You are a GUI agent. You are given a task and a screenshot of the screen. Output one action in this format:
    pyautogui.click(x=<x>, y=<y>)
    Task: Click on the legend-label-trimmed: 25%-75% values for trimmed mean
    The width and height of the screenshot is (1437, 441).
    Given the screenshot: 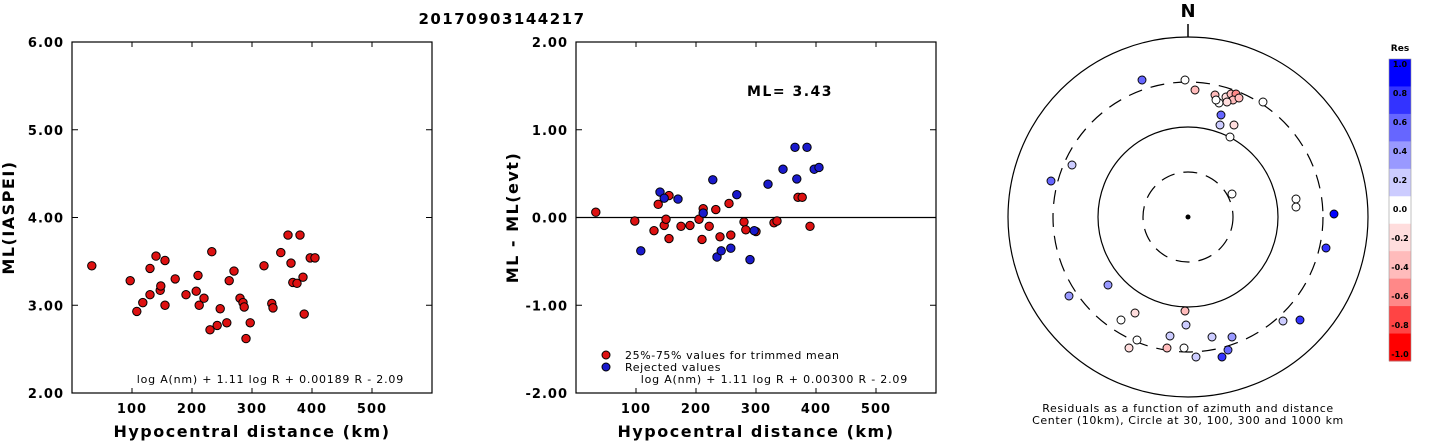 What is the action you would take?
    pyautogui.click(x=732, y=355)
    